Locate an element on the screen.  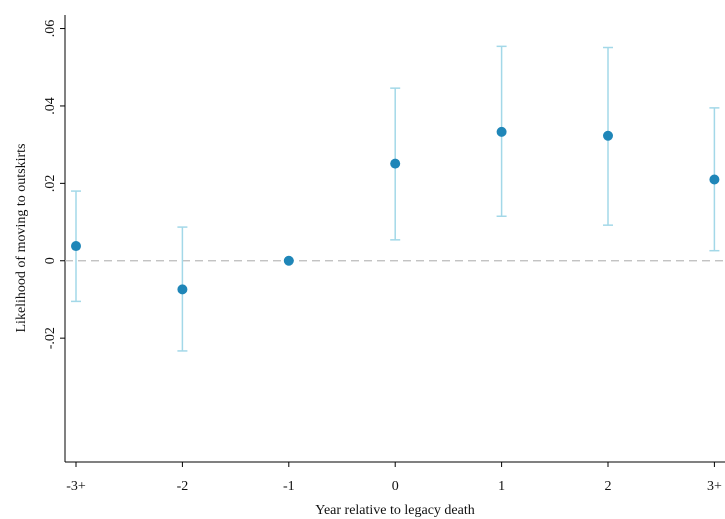
y-axis-label: Likelihood of moving to outskirts is located at coordinates (21, 238).